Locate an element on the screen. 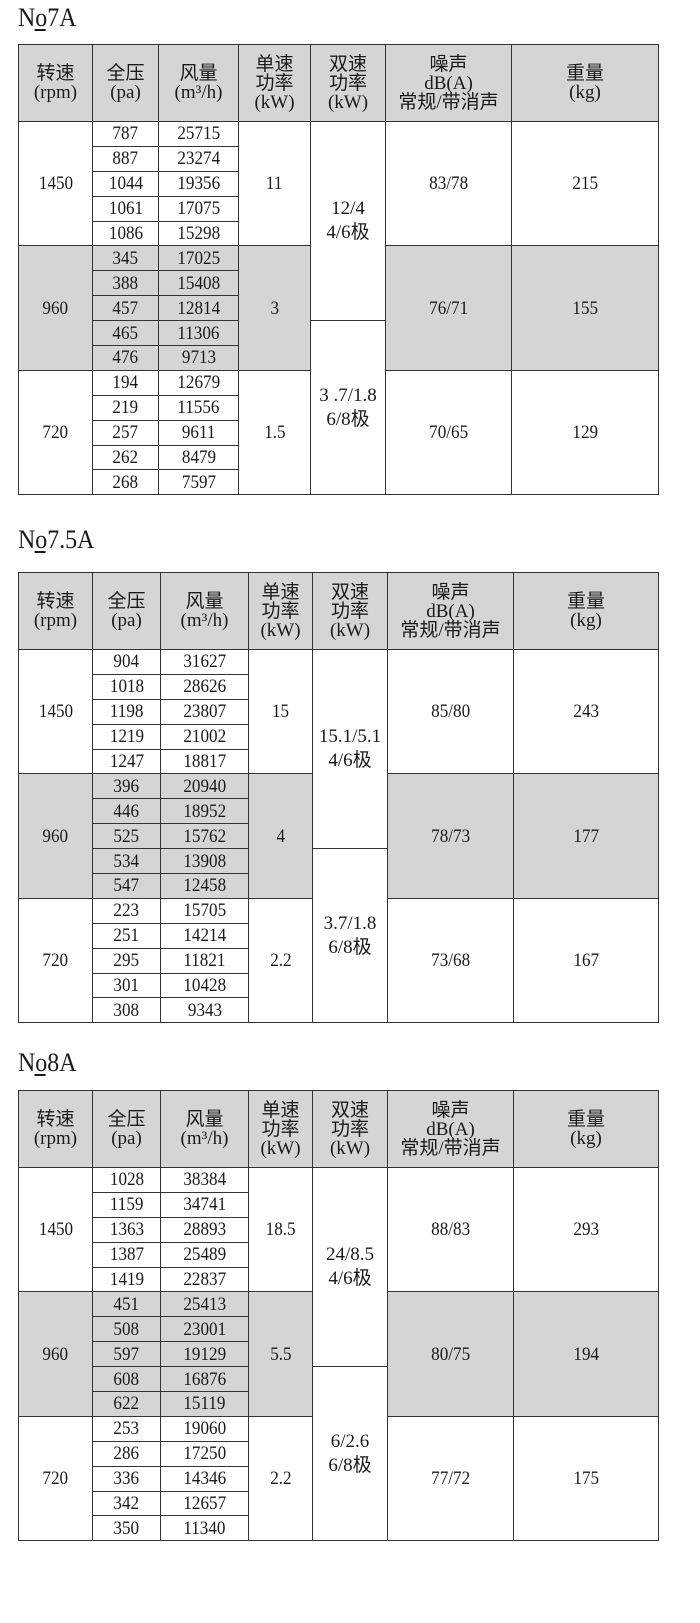 This screenshot has height=1623, width=700. flow-cell: 7597 is located at coordinates (198, 482).